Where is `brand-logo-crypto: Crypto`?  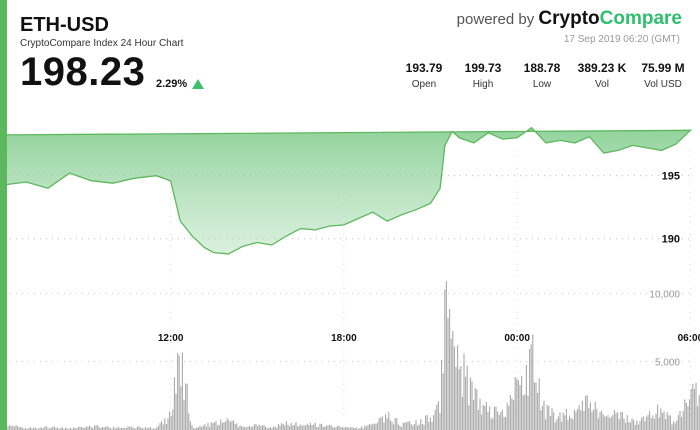 brand-logo-crypto: Crypto is located at coordinates (569, 18).